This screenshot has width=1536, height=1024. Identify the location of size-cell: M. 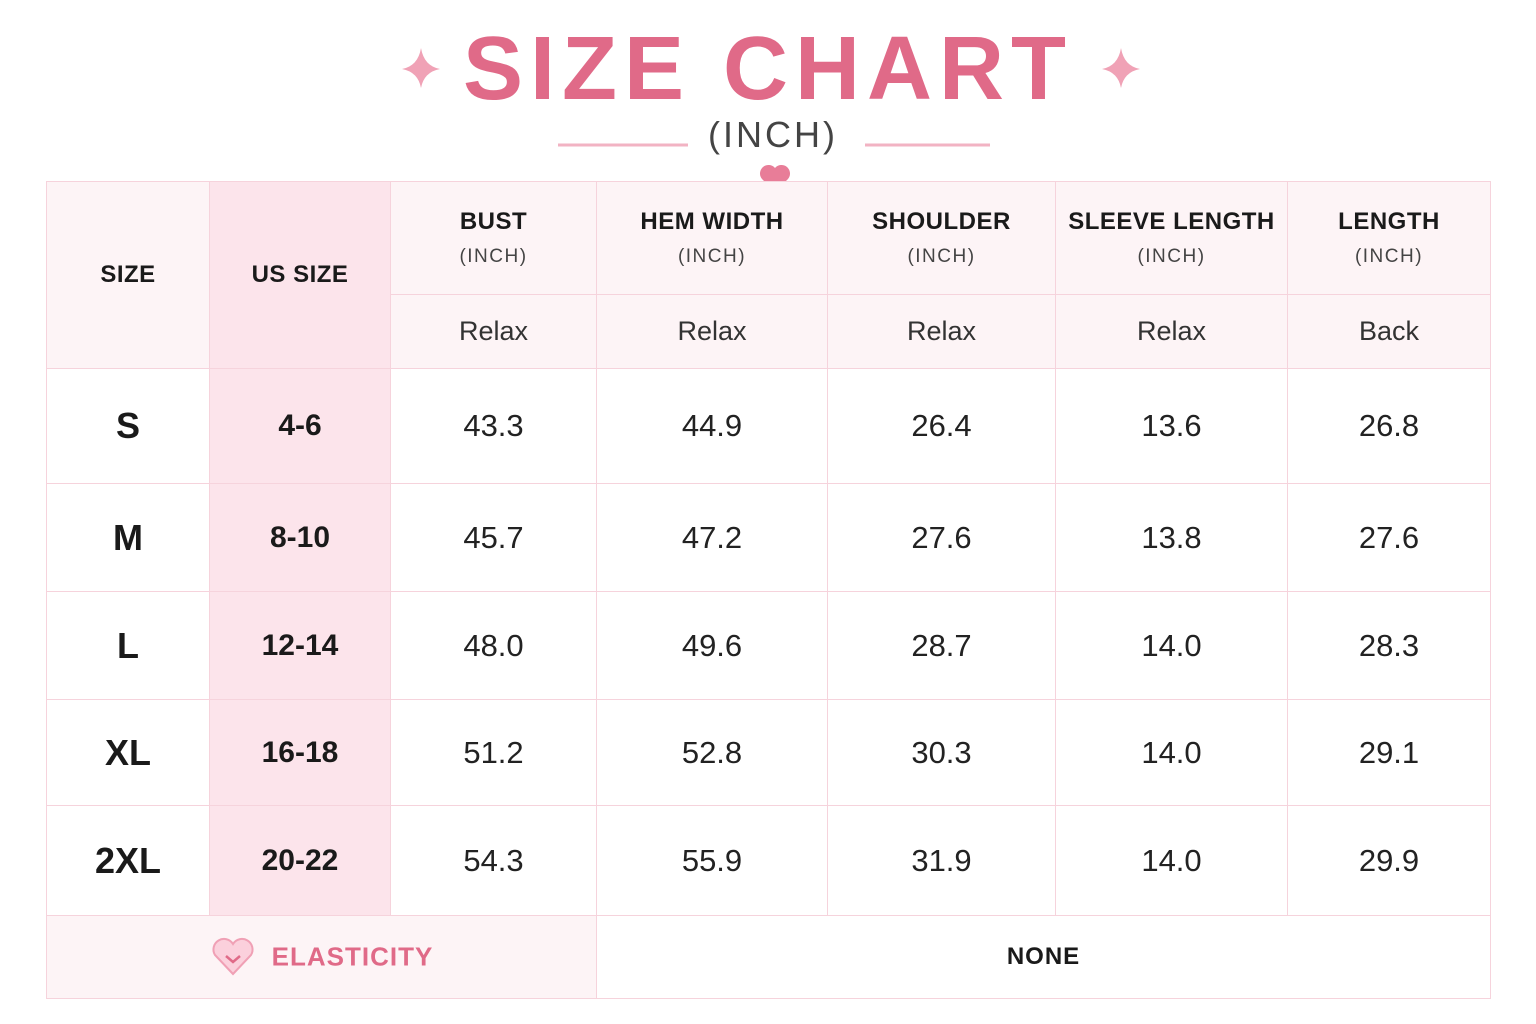
(128, 537).